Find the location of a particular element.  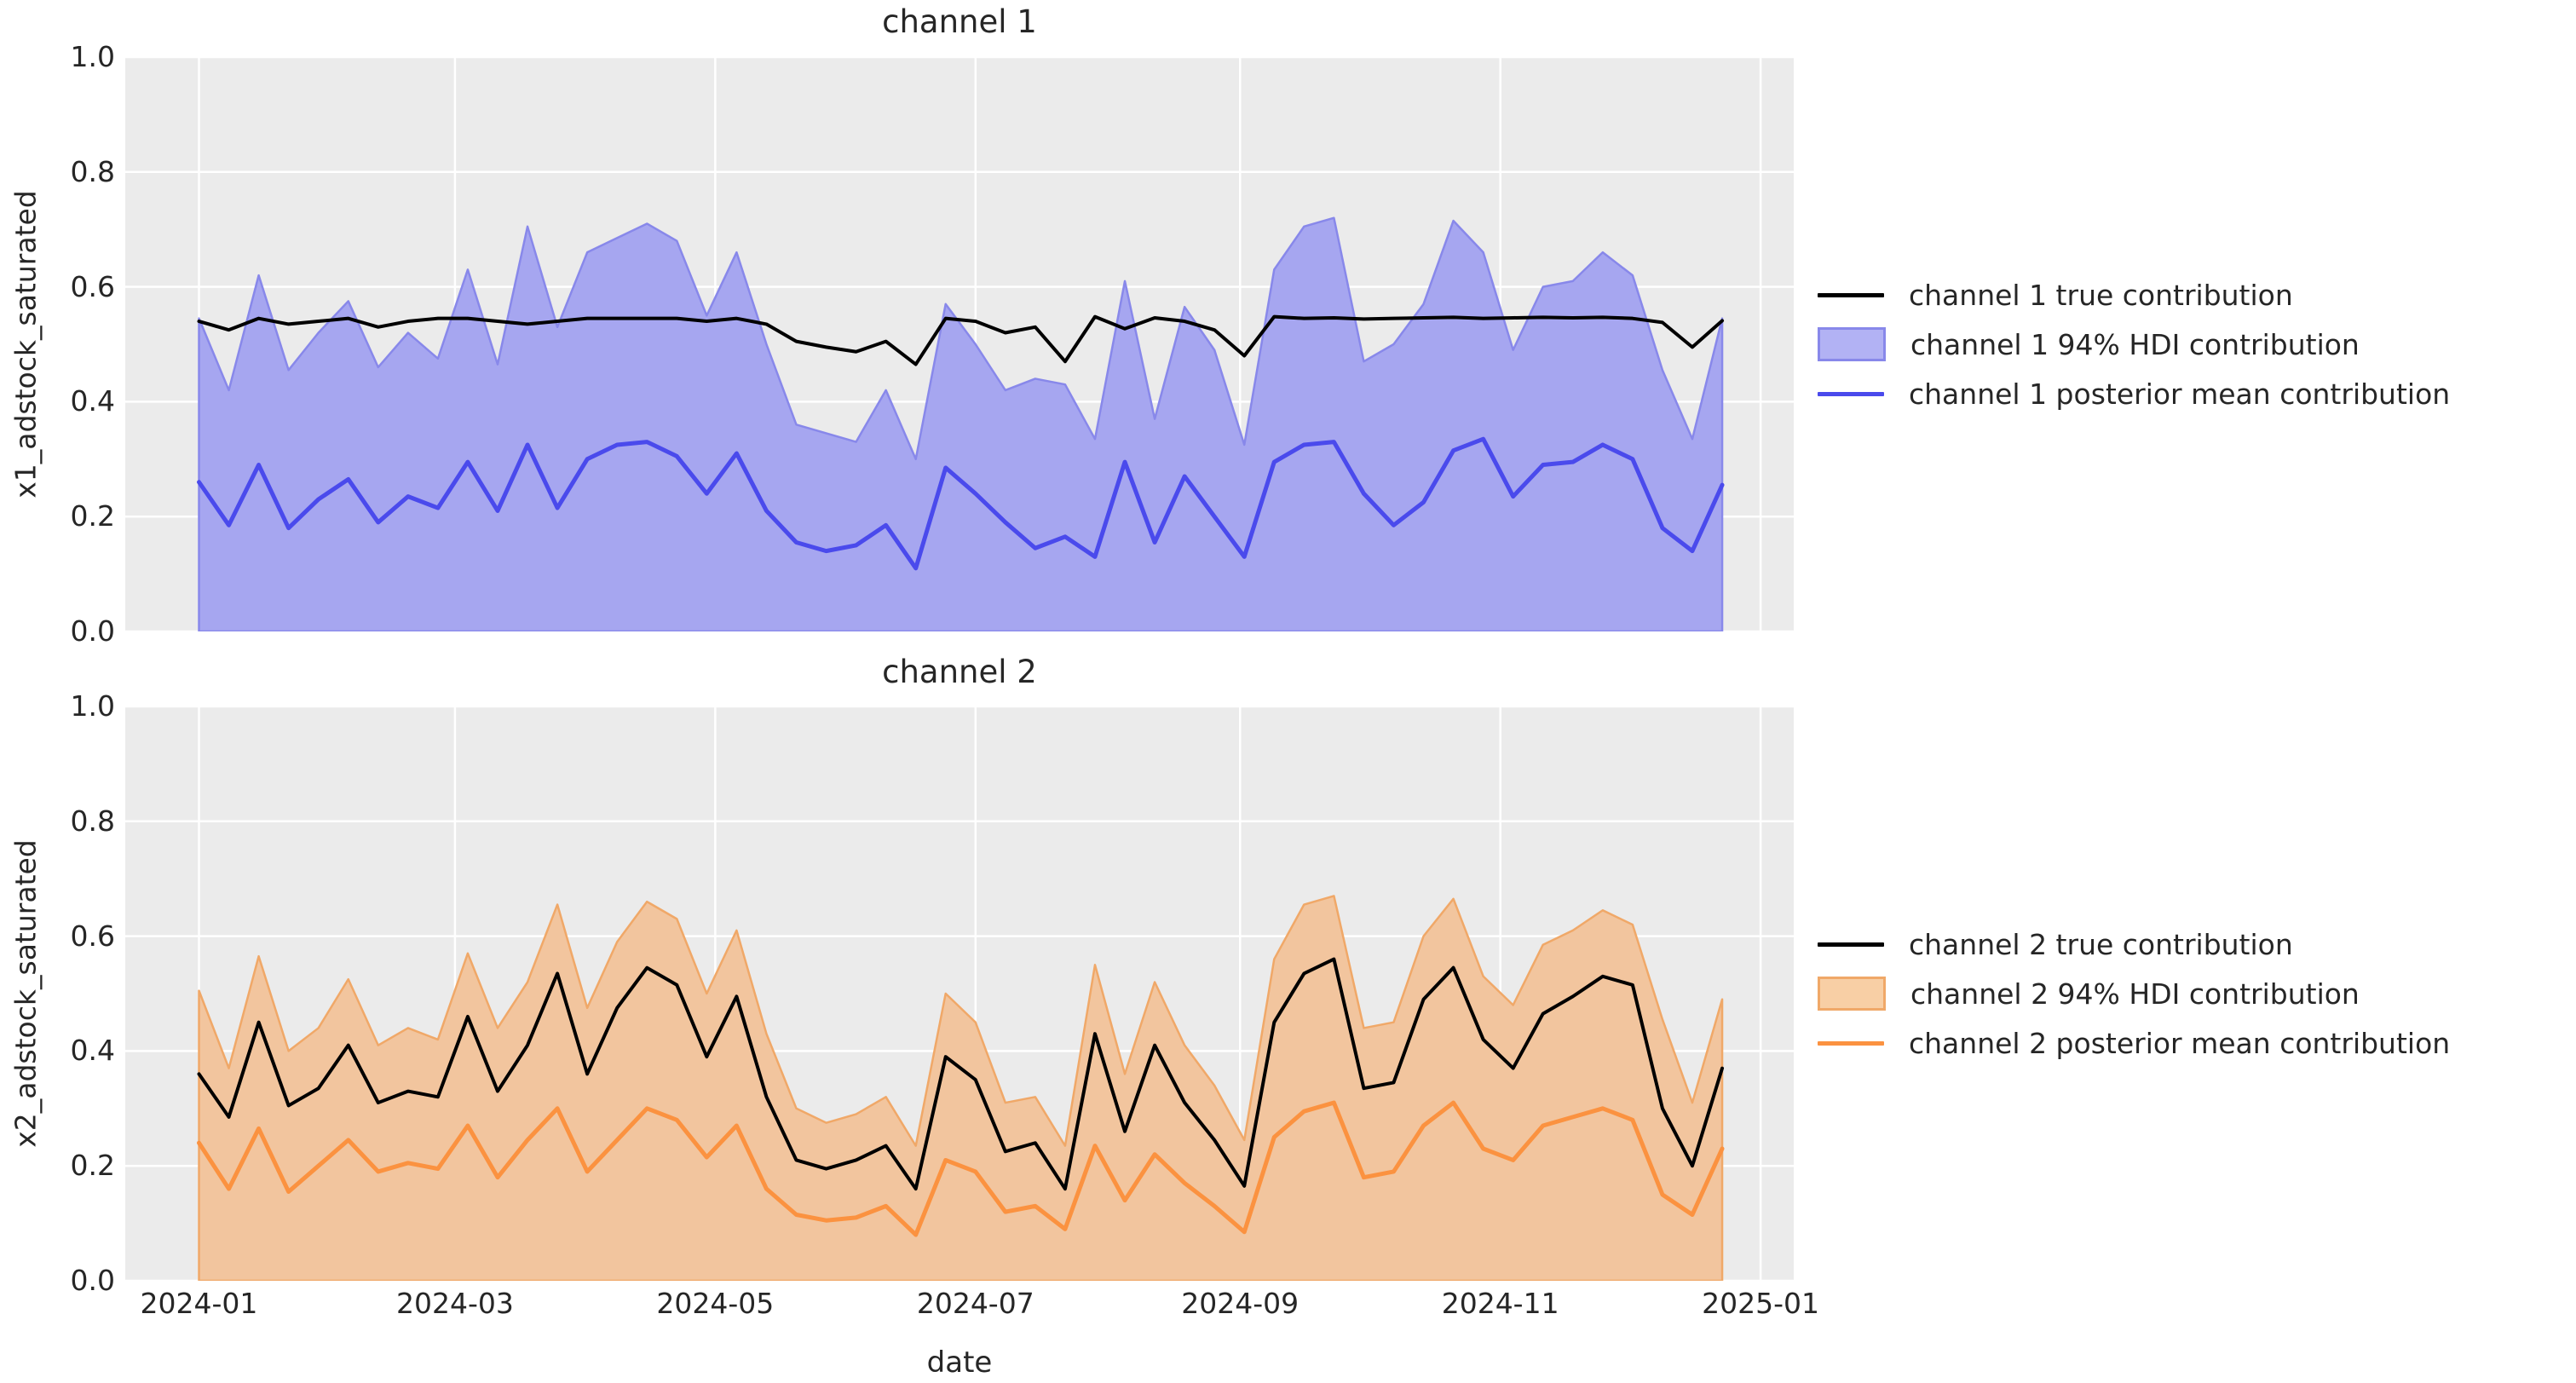

legend1-hdi-patch-swatch is located at coordinates (1852, 344).